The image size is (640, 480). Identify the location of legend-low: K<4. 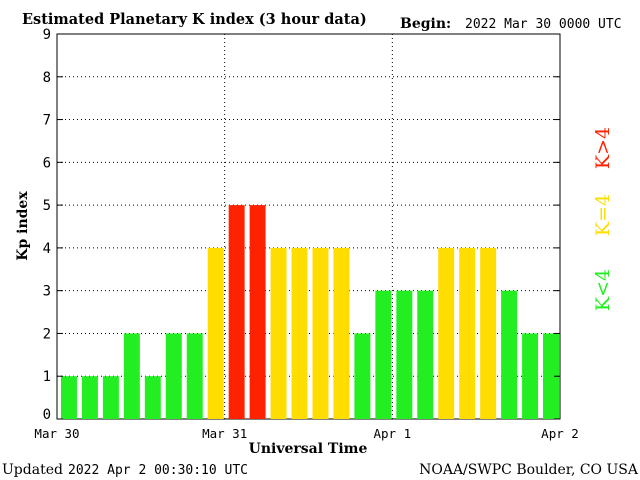
(603, 290).